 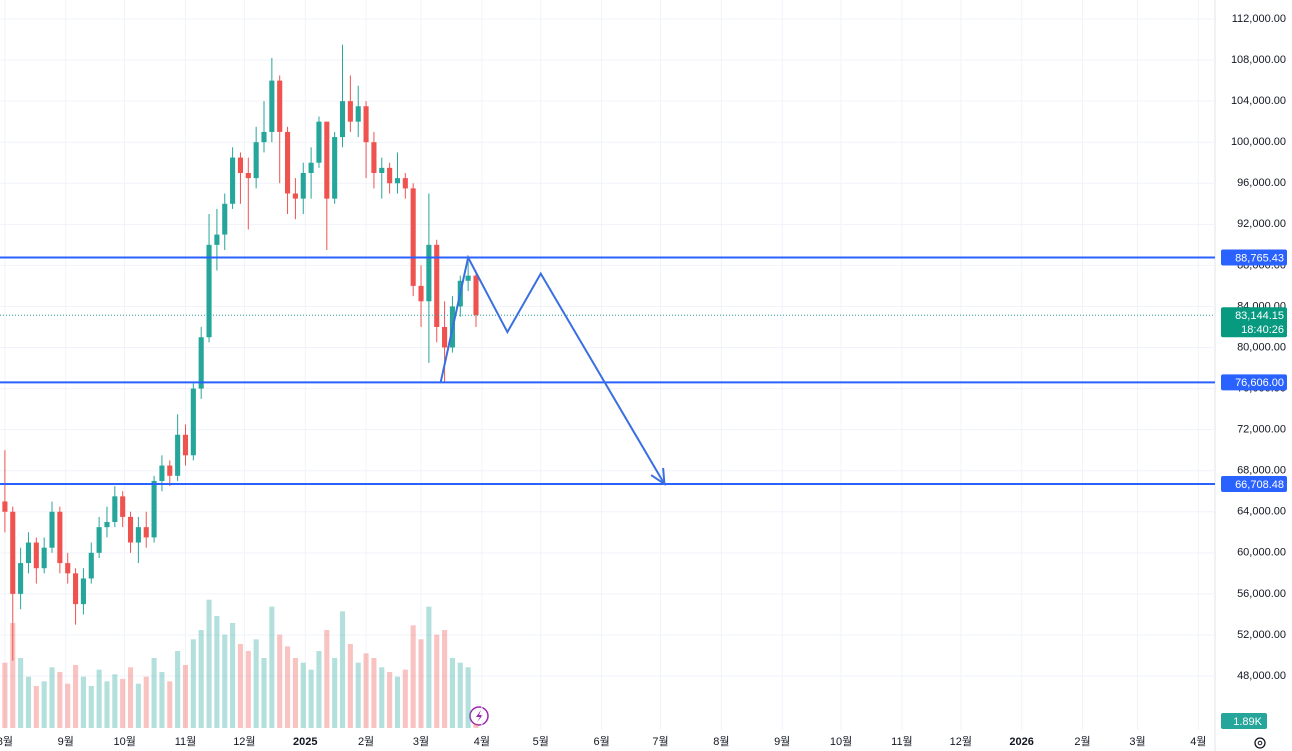 I want to click on level-label: 88,765.43, so click(x=1259, y=258).